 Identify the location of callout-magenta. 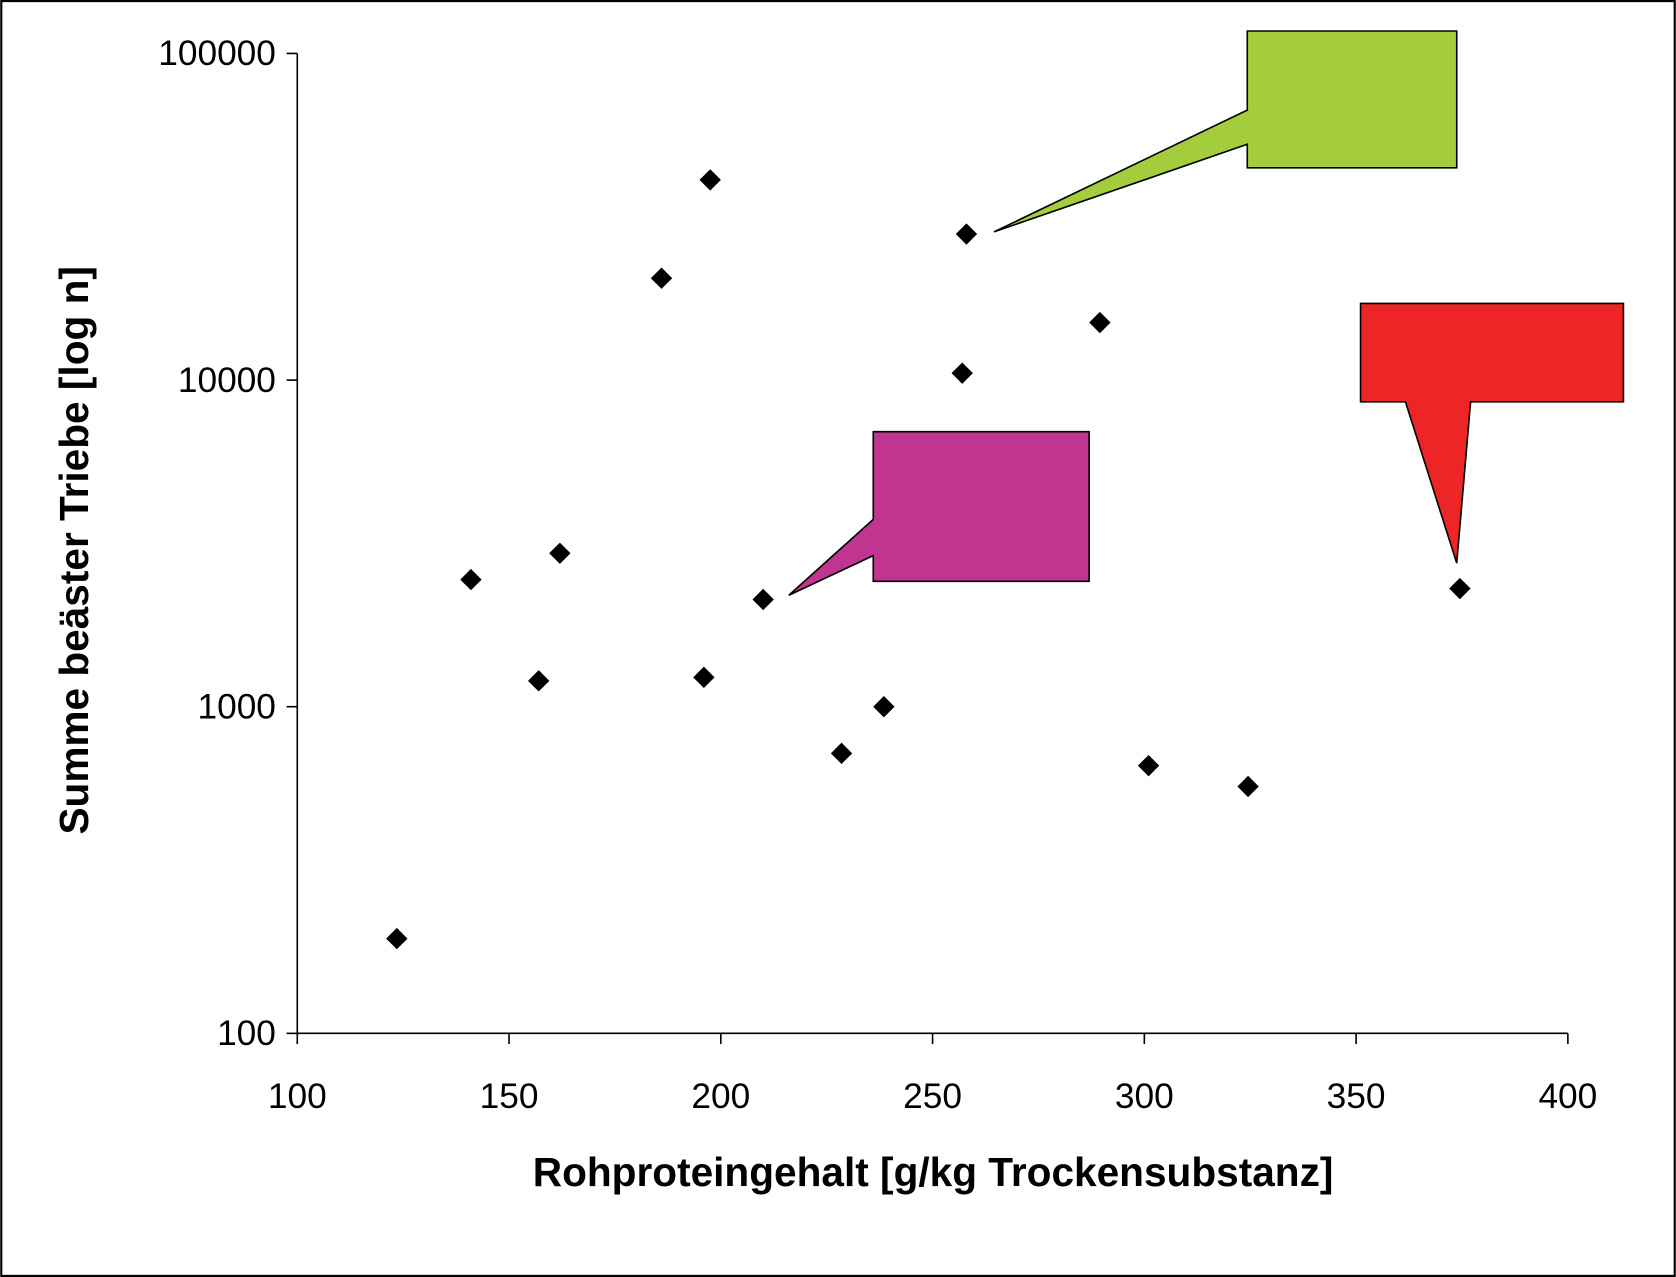
(939, 513).